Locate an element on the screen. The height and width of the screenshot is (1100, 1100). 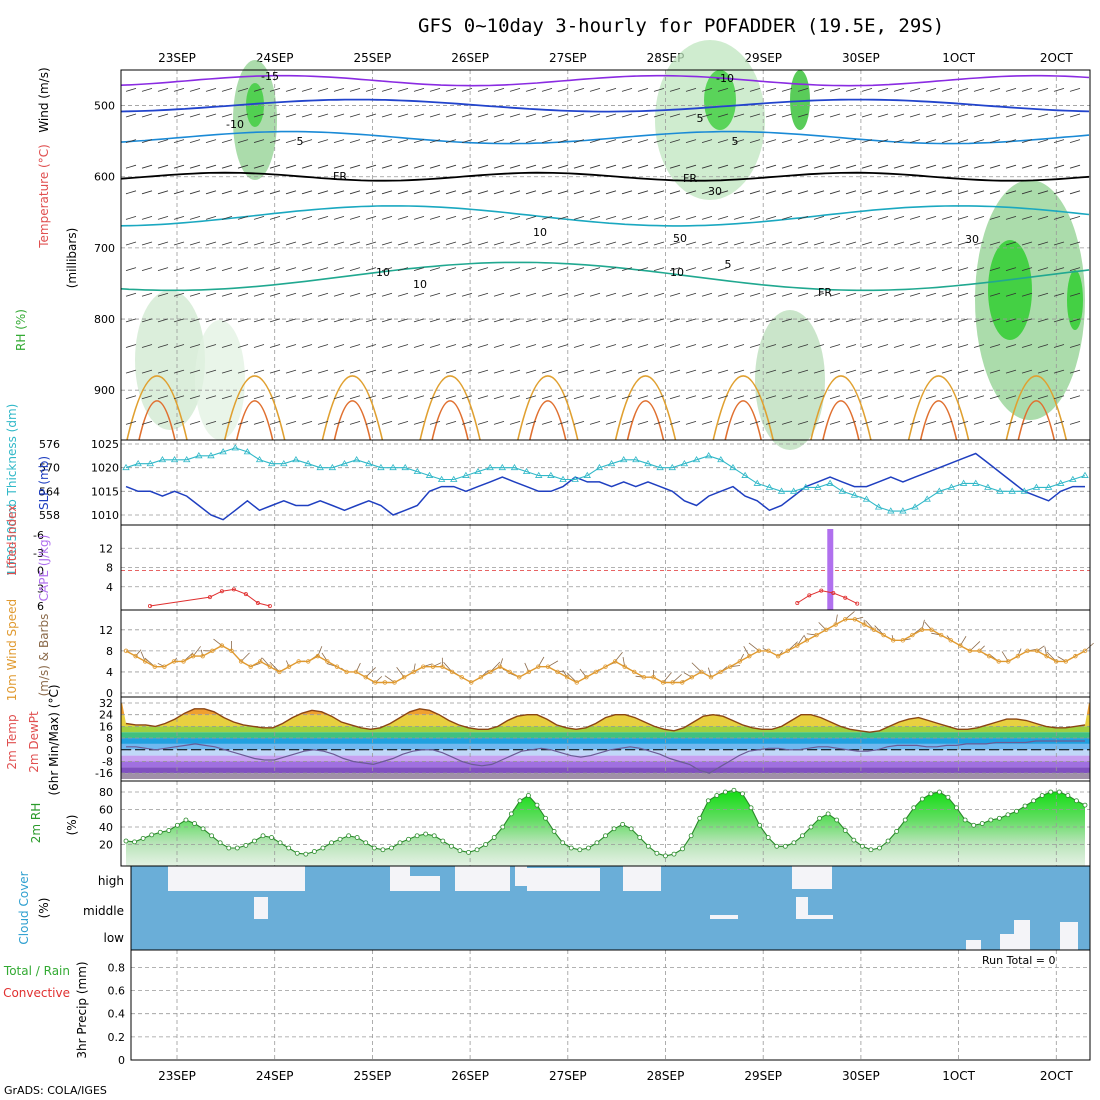
y-tick-label: 600 is located at coordinates (104, 177).